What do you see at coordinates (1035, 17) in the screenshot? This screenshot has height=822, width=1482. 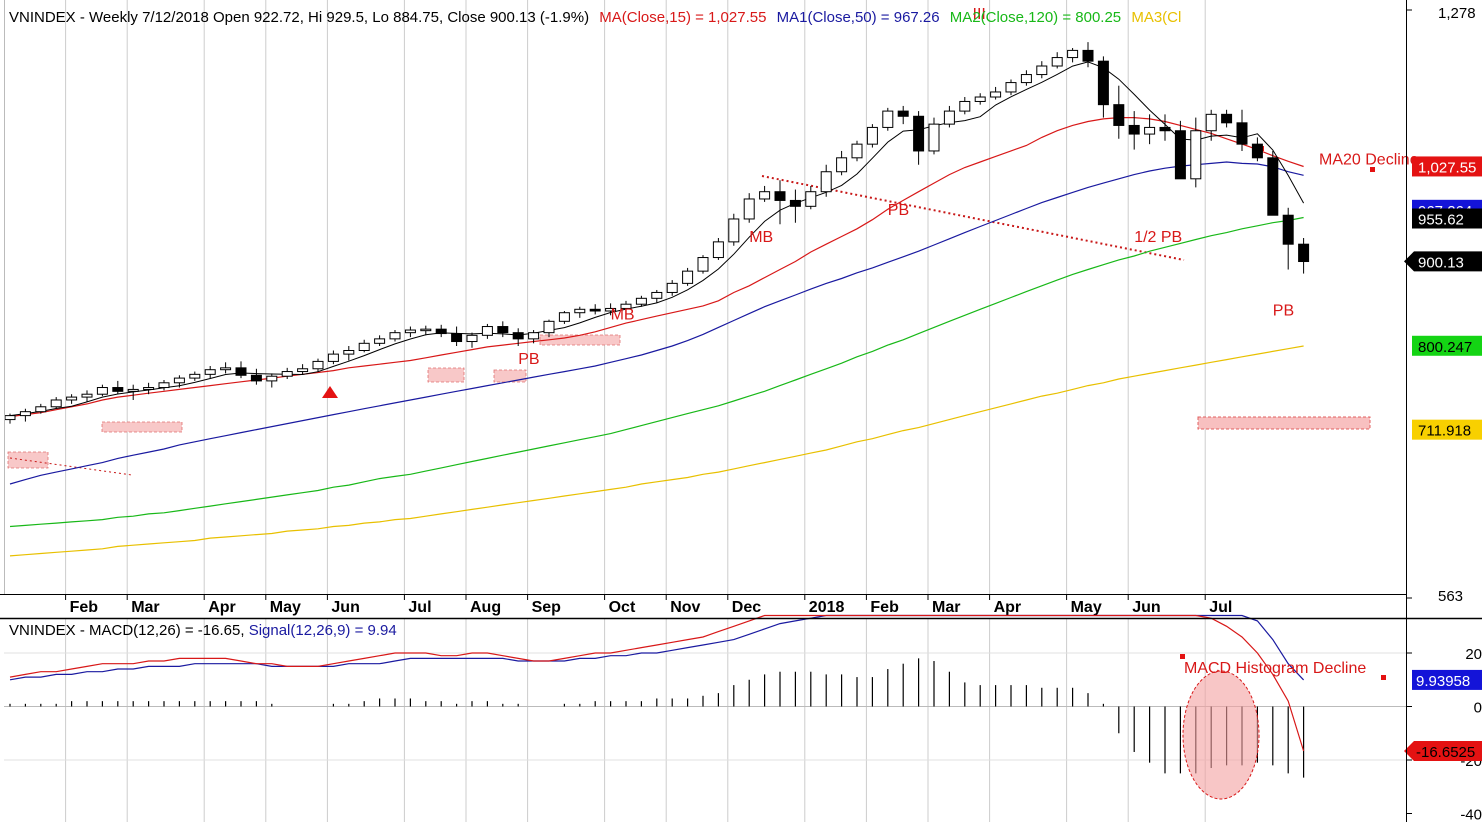 I see `legend-ma120: MA2(Close,120) = 800.25` at bounding box center [1035, 17].